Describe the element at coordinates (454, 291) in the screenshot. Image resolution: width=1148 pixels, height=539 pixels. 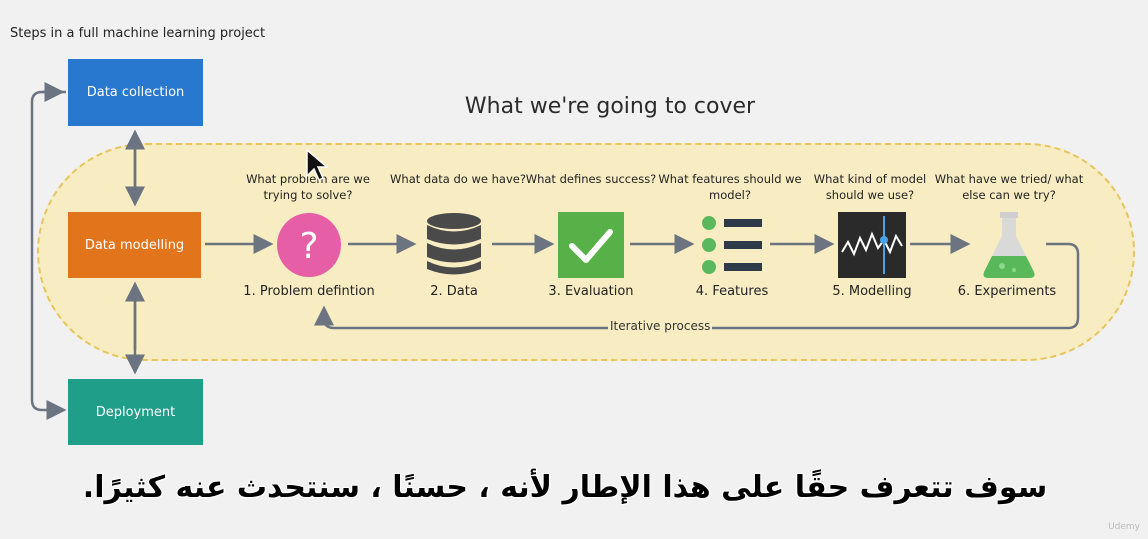
I see `step-2-label: 2. Data` at that location.